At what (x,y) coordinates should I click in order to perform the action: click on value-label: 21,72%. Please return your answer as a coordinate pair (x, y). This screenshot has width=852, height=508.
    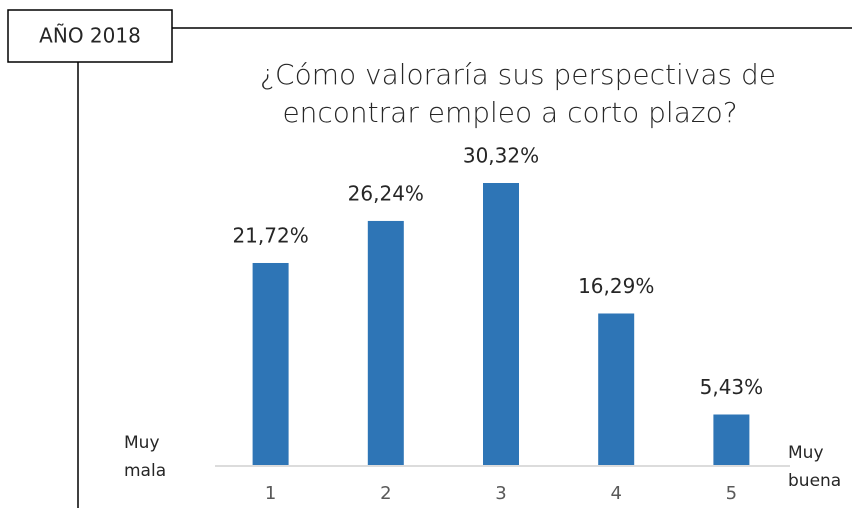
    Looking at the image, I should click on (270, 235).